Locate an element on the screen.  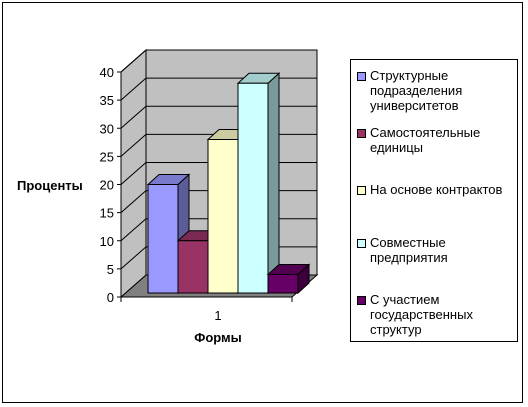
y-tick-label: 40 is located at coordinates (107, 72).